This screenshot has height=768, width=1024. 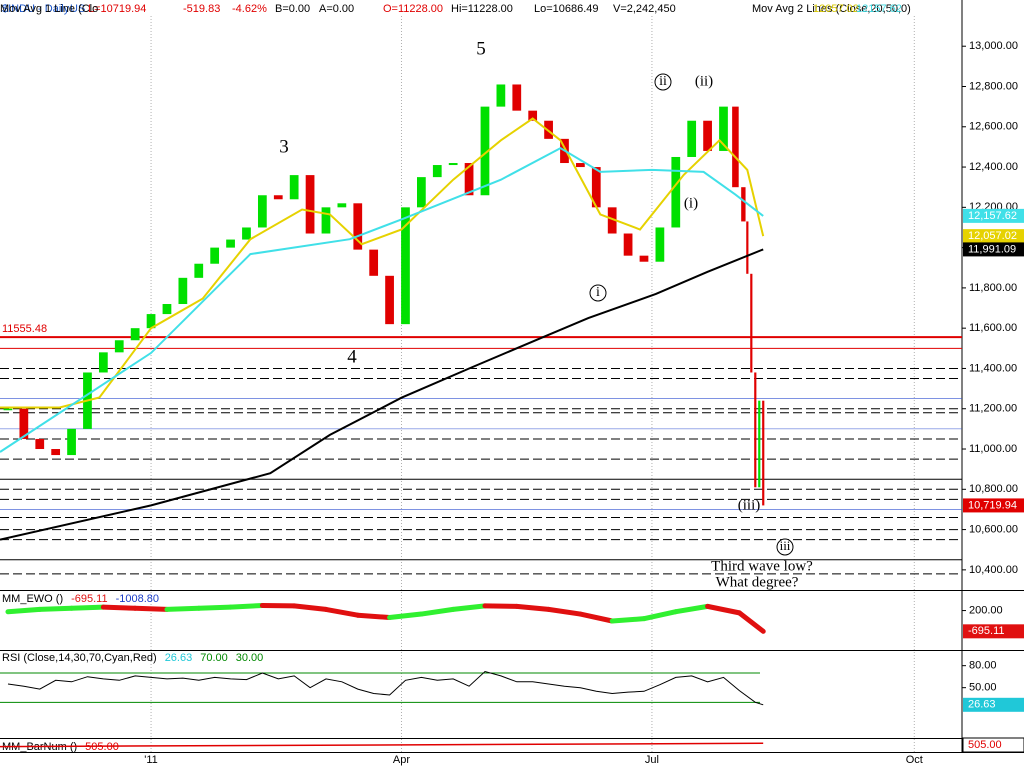 What do you see at coordinates (249, 9) in the screenshot?
I see `header-item: -4.62%` at bounding box center [249, 9].